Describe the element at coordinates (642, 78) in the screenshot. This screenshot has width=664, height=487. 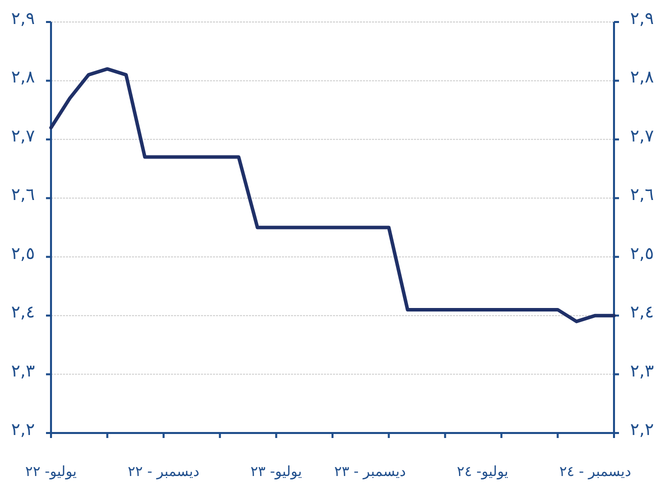
I see `y2-tick-label: ٢,٨` at that location.